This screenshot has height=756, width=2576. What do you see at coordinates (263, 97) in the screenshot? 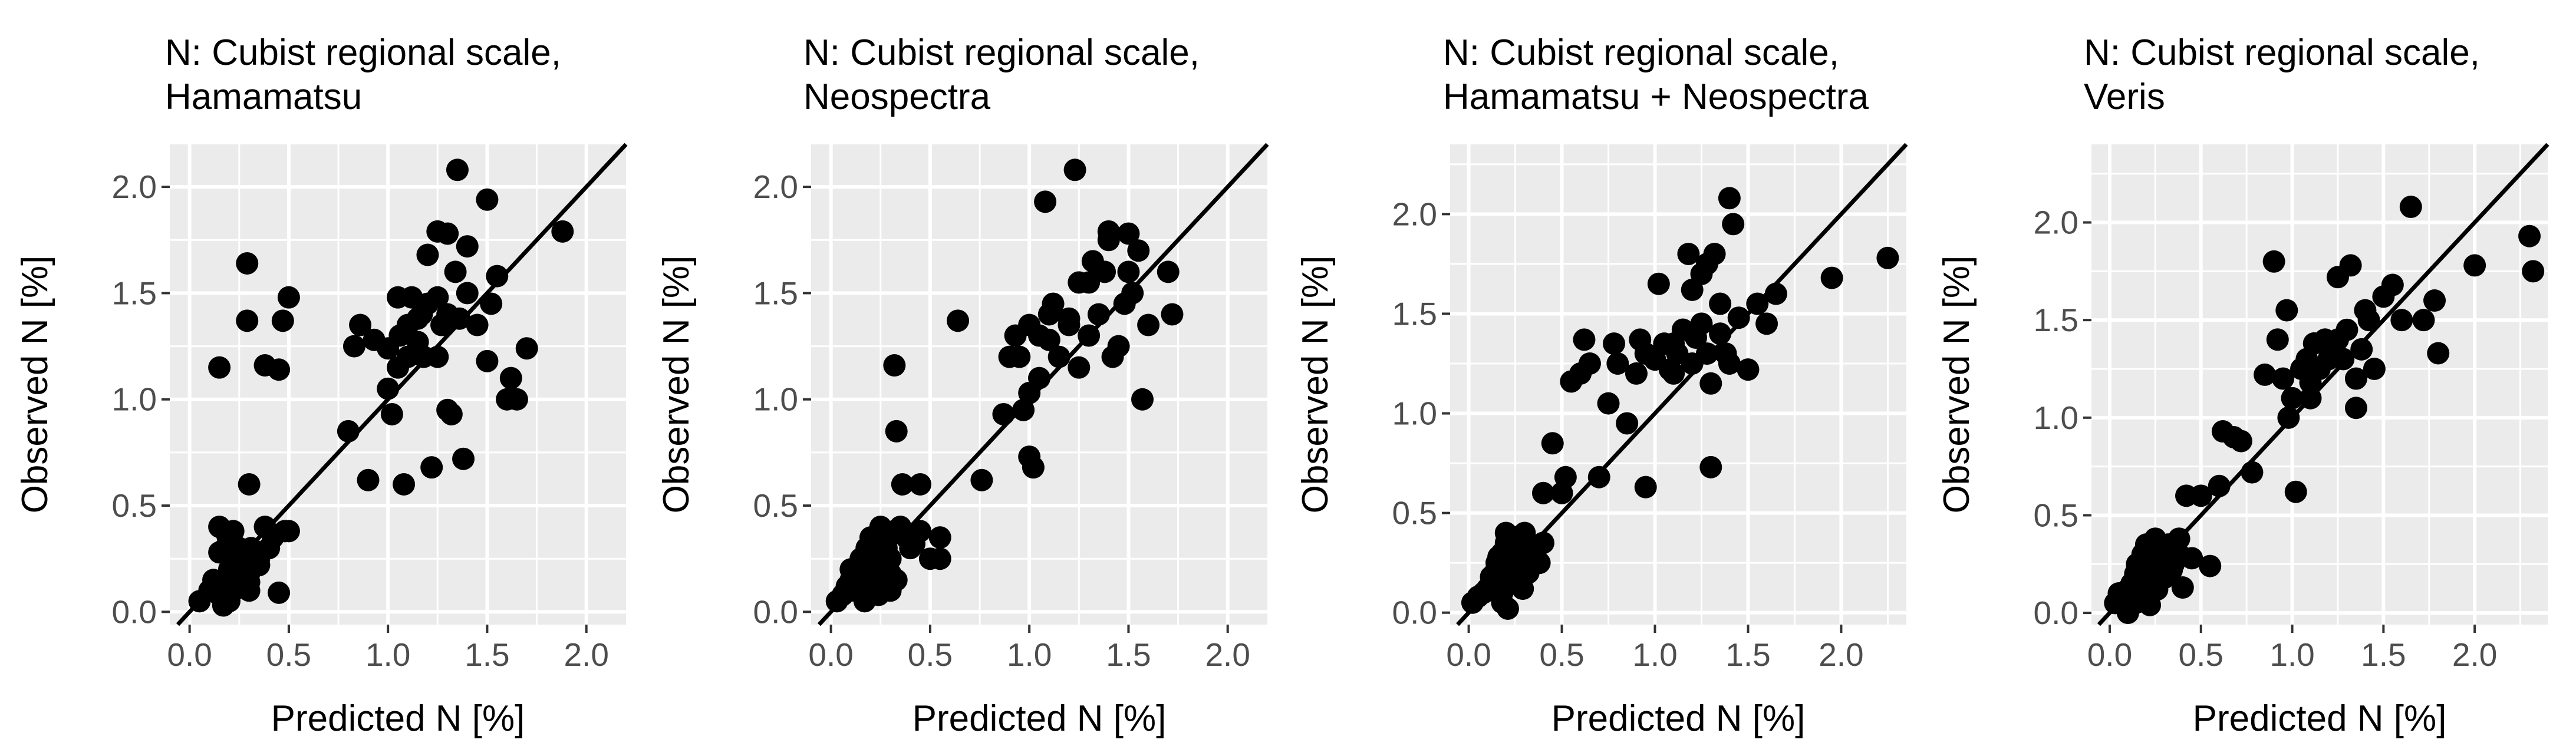
I see `panel-title-line: Hamamatsu` at bounding box center [263, 97].